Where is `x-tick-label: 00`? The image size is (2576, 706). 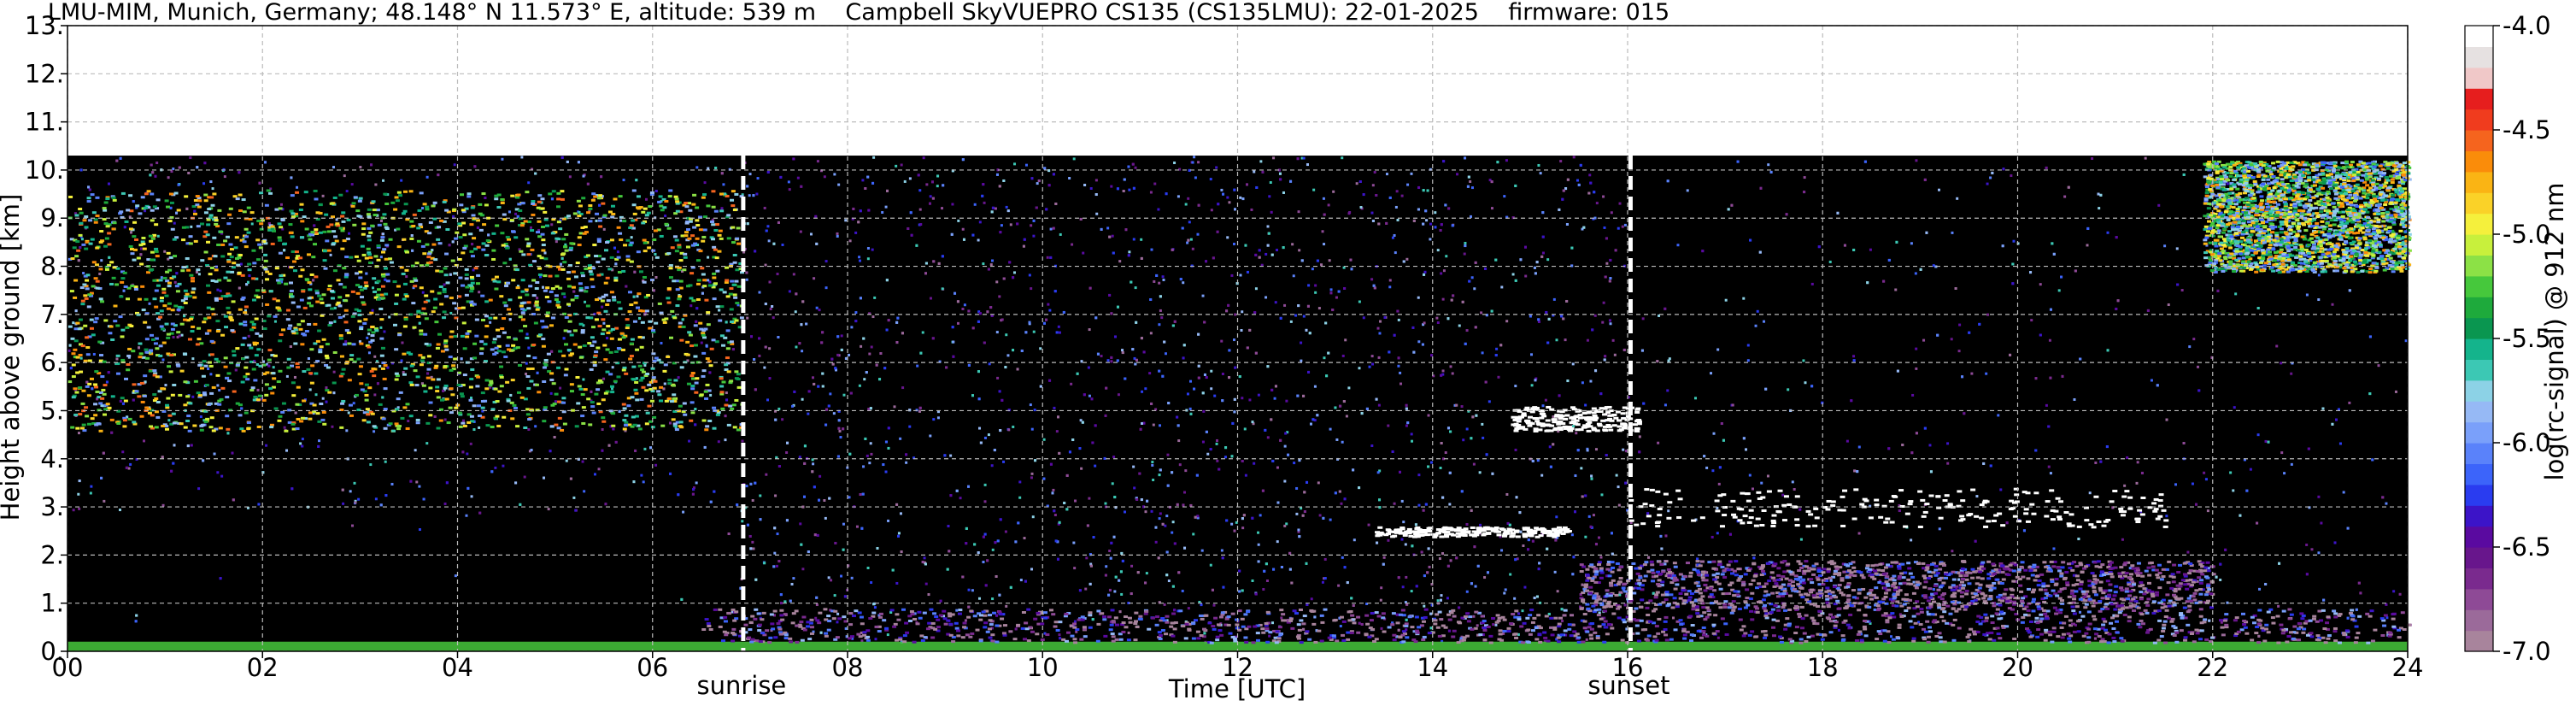
x-tick-label: 00 is located at coordinates (68, 667).